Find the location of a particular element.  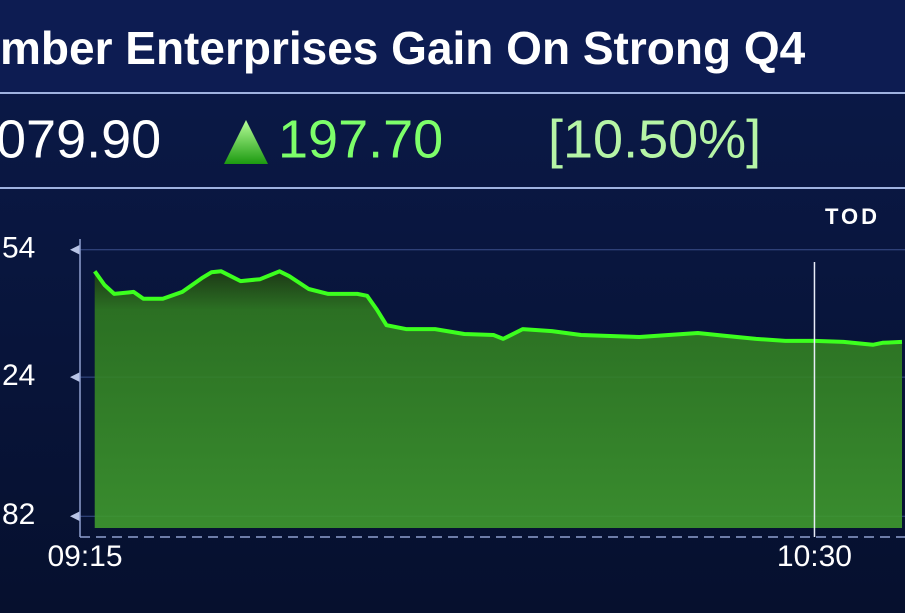

x-tick-label: 10:30 is located at coordinates (814, 556).